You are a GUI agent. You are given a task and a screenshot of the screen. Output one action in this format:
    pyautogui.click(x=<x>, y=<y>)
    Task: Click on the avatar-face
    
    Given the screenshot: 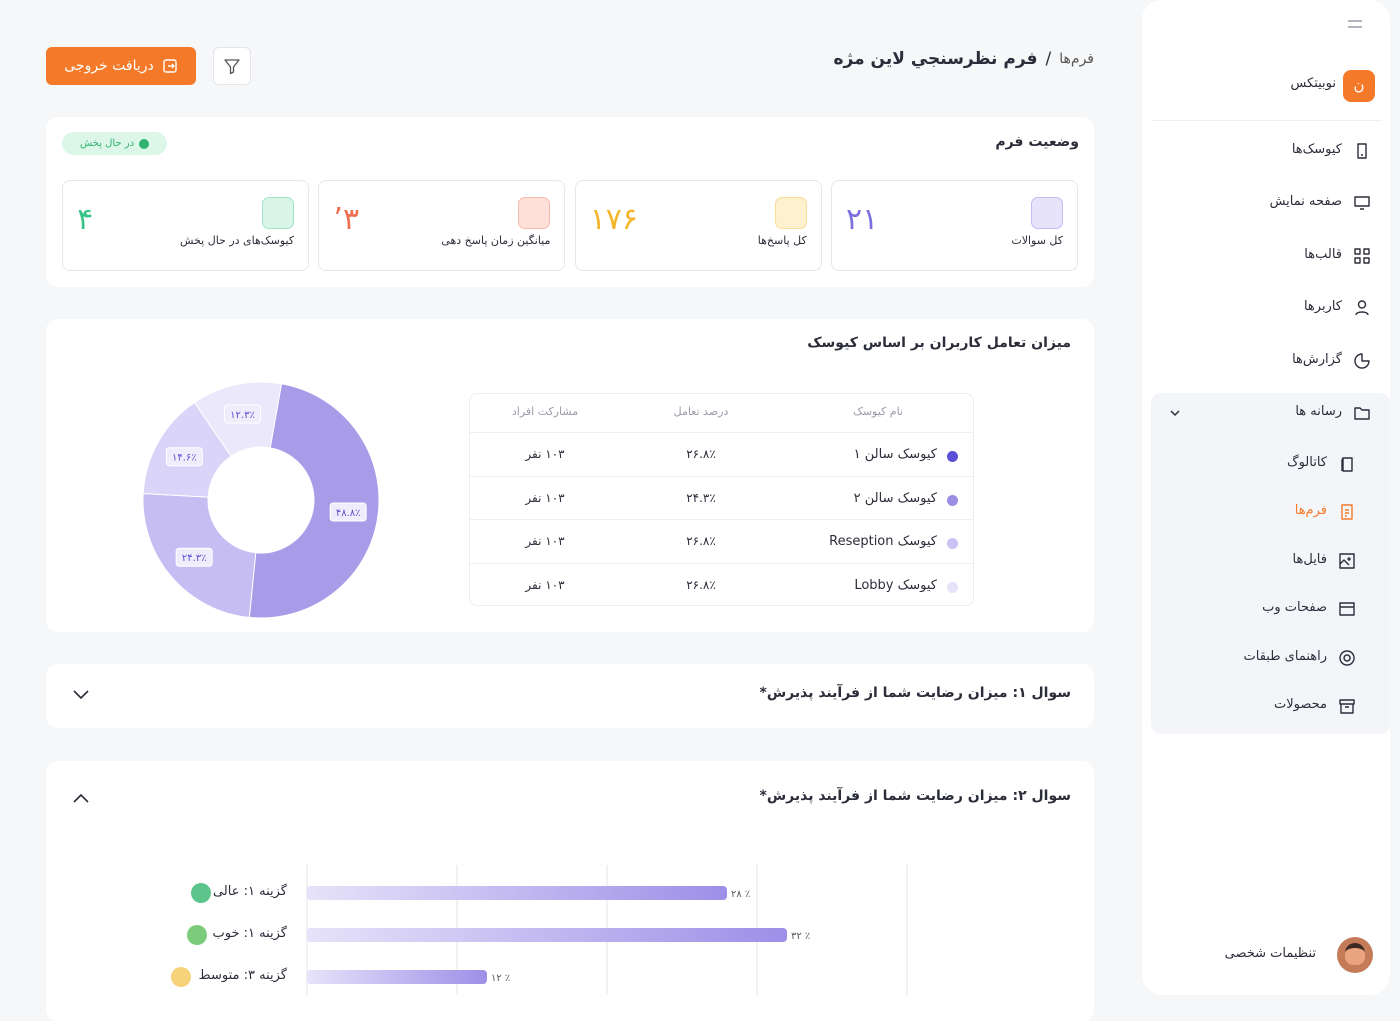 What is the action you would take?
    pyautogui.click(x=1355, y=954)
    